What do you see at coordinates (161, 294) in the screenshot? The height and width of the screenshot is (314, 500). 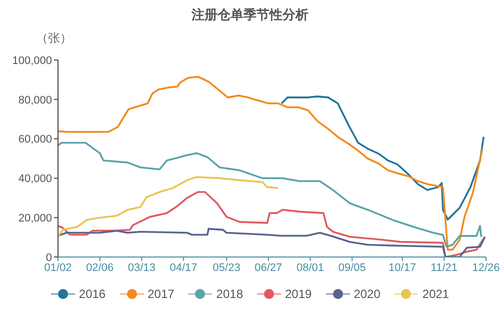 I see `legend-label: 2017` at bounding box center [161, 294].